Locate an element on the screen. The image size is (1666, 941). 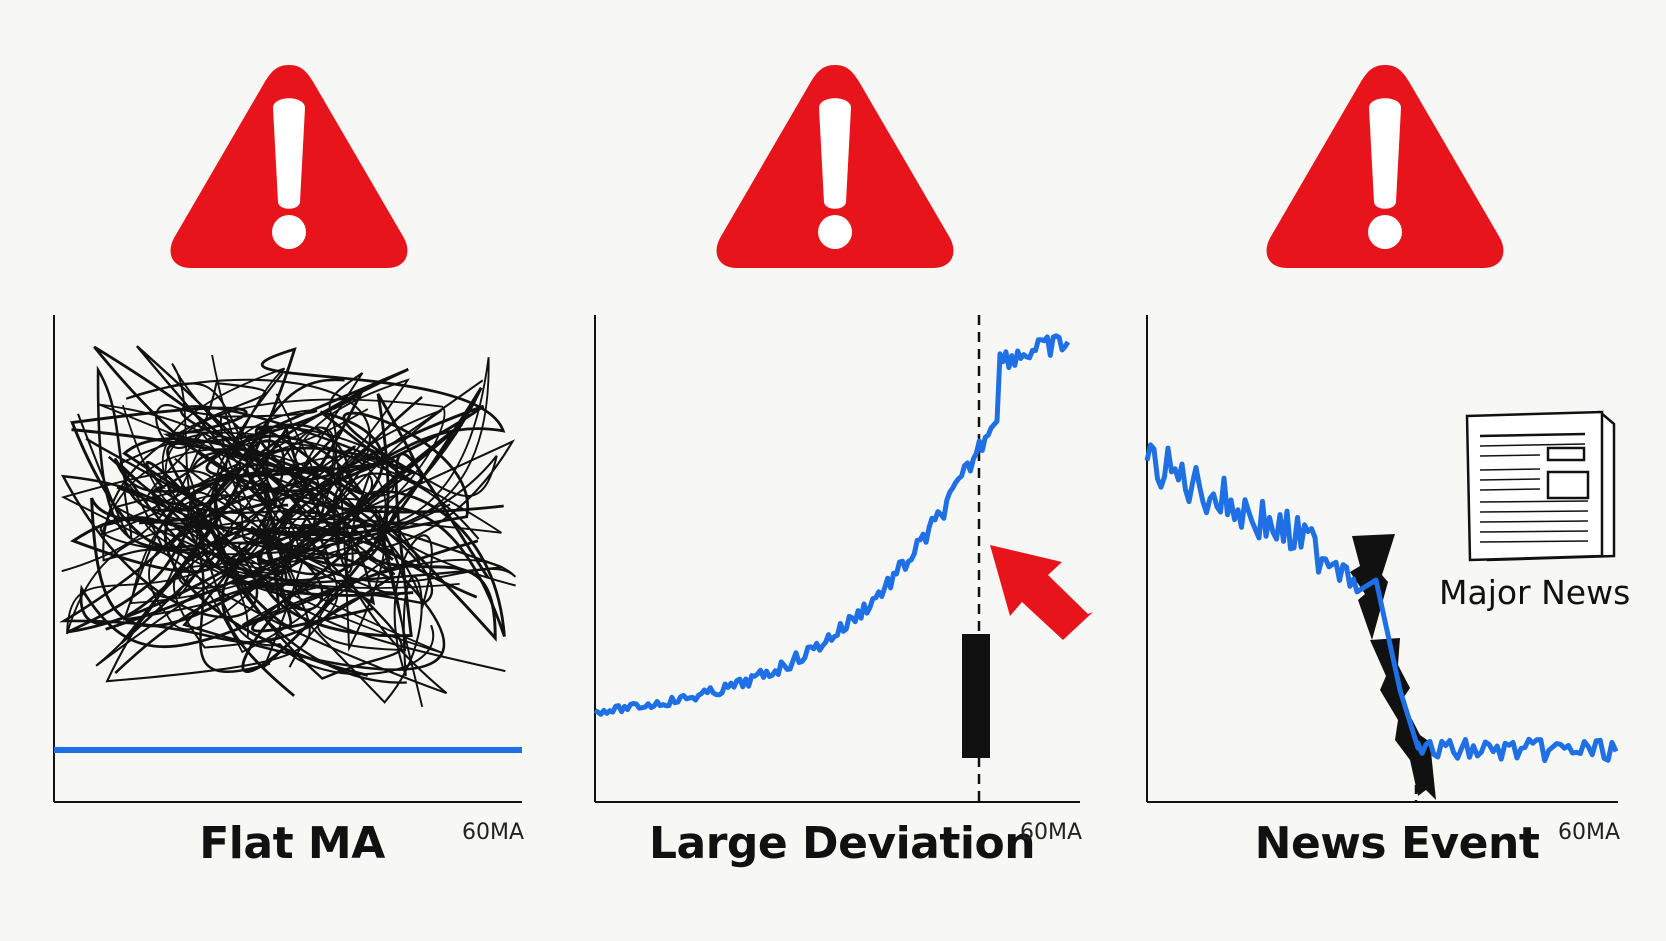
panel-news-event-axes is located at coordinates (1382, 559).